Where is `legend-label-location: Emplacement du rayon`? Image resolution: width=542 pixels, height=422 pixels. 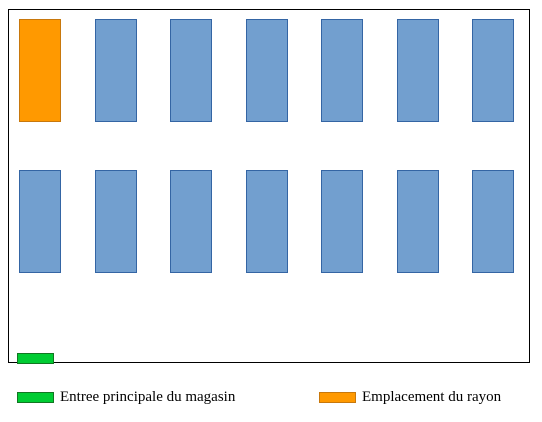
legend-label-location: Emplacement du rayon is located at coordinates (432, 396).